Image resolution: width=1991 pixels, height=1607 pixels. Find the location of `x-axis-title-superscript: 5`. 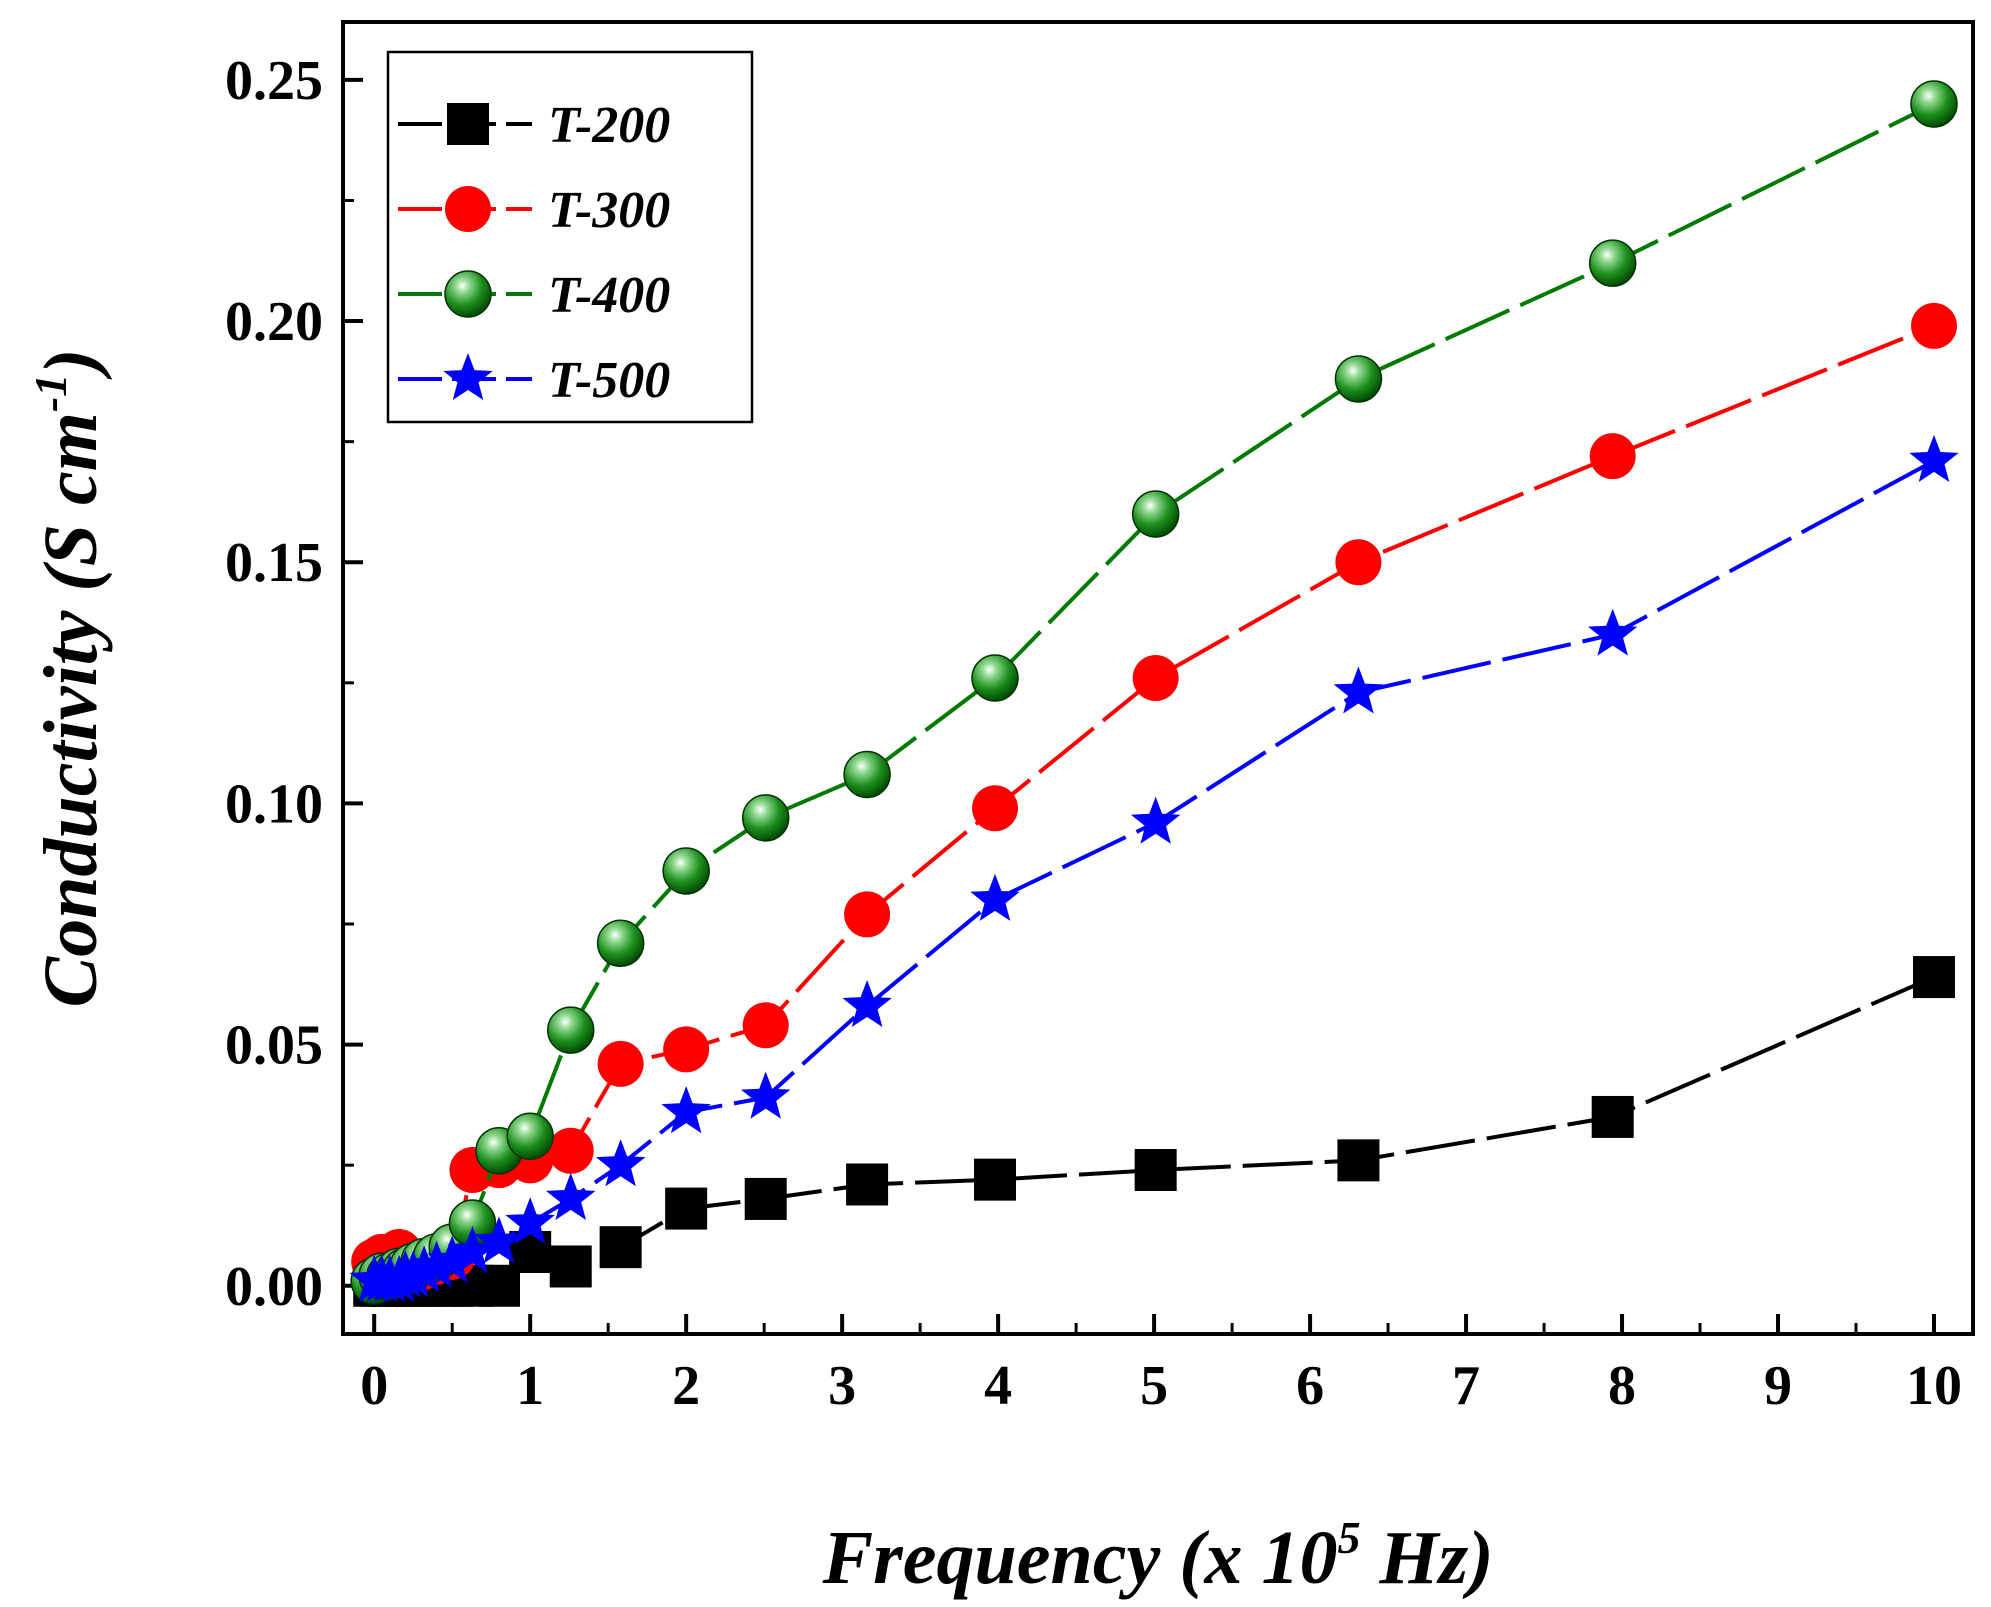

x-axis-title-superscript: 5 is located at coordinates (1349, 1537).